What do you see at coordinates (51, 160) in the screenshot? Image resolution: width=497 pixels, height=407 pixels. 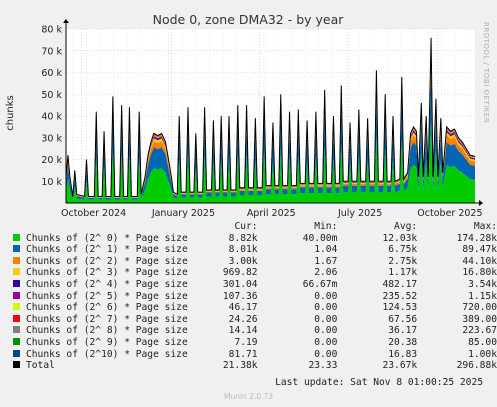 I see `y-tick-label: 20 k` at bounding box center [51, 160].